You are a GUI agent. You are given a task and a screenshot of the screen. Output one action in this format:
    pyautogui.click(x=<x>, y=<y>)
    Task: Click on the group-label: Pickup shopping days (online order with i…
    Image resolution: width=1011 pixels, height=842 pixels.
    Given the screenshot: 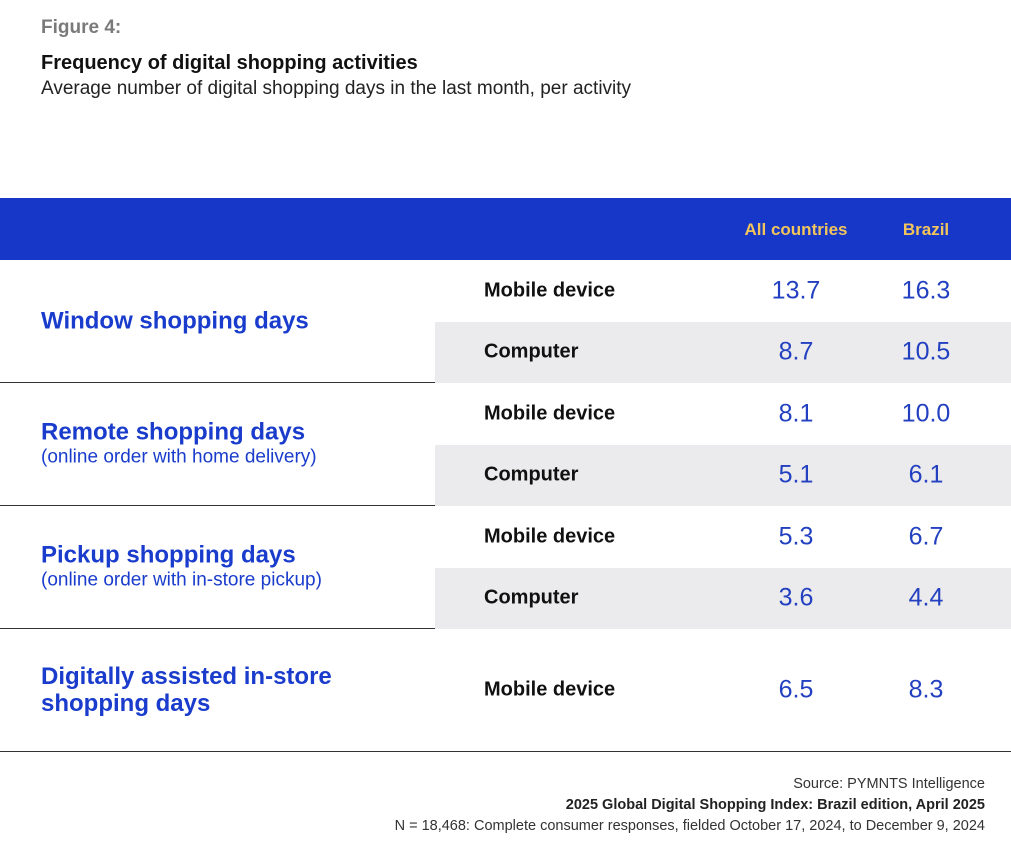 What is the action you would take?
    pyautogui.click(x=181, y=567)
    